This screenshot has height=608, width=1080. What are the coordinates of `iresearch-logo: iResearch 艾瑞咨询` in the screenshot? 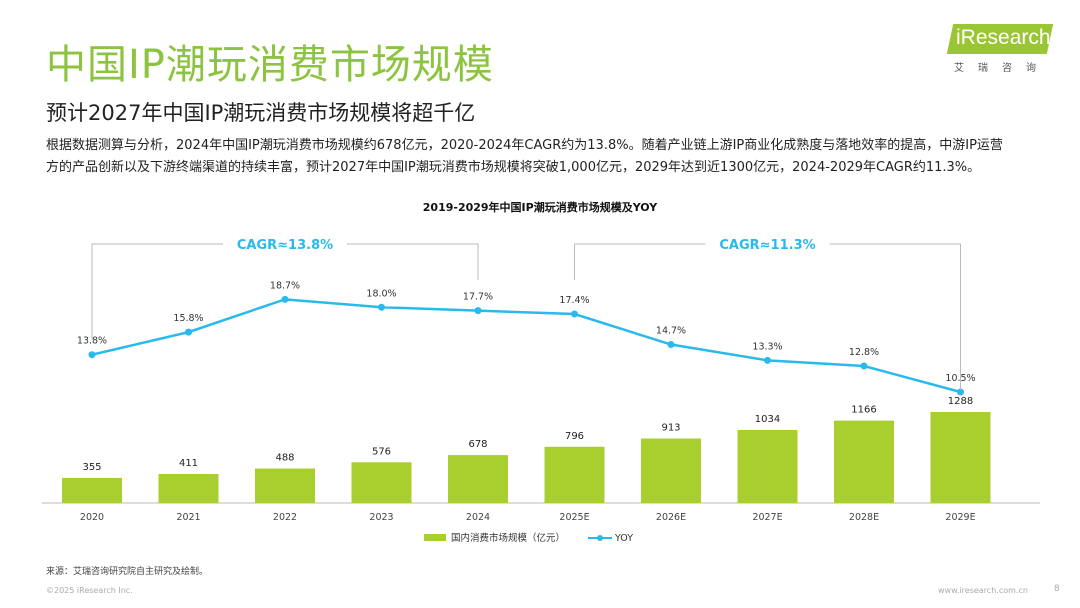 It's located at (1000, 49).